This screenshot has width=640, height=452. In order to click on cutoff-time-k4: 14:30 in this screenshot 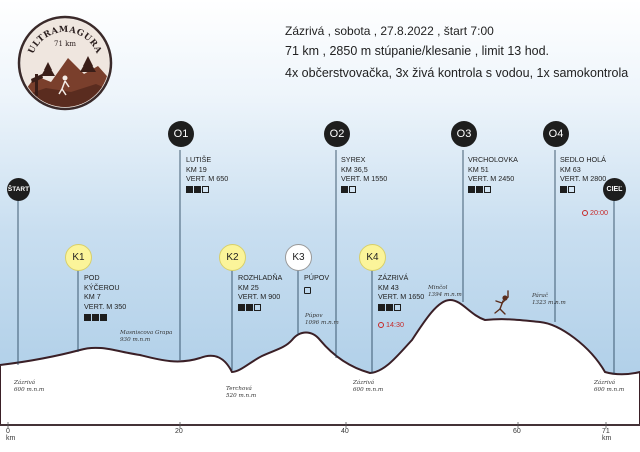, I will do `click(391, 324)`.